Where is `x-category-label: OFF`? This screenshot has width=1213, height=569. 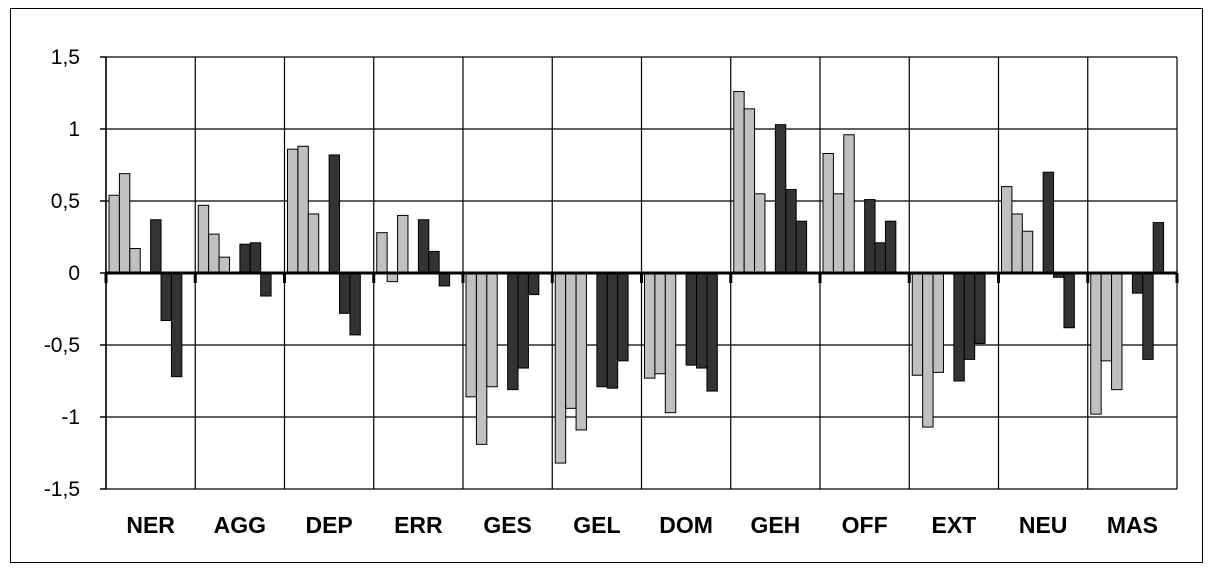
x-category-label: OFF is located at coordinates (865, 525).